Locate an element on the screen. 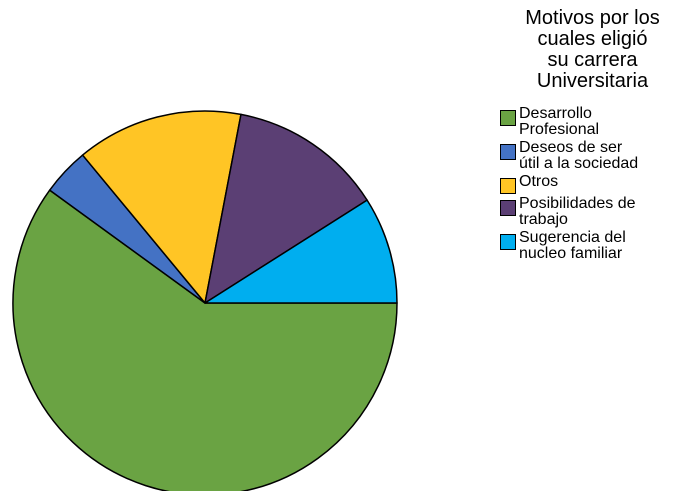 Image resolution: width=690 pixels, height=491 pixels. legend-label: Deseos de ser útil a la sociedad is located at coordinates (601, 156).